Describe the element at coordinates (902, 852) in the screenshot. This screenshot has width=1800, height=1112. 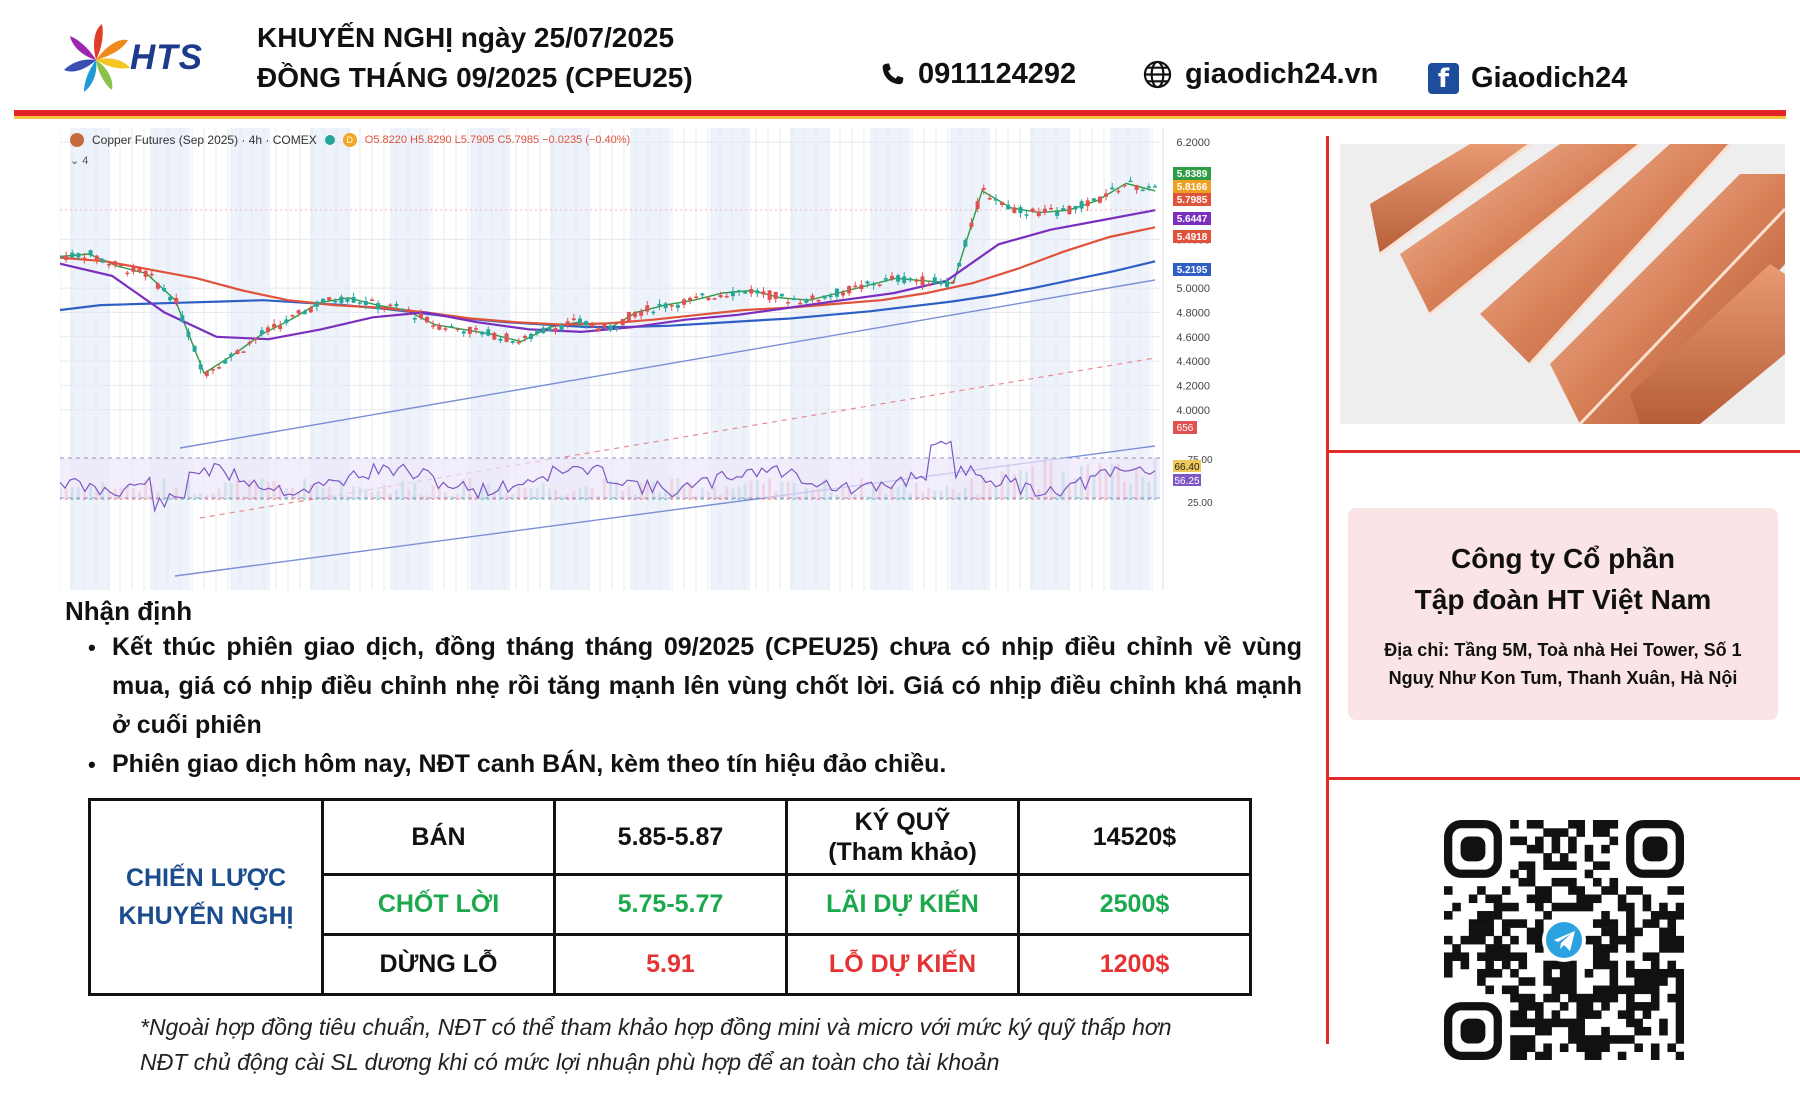
I see `margin-label-line2: (Tham khảo)` at that location.